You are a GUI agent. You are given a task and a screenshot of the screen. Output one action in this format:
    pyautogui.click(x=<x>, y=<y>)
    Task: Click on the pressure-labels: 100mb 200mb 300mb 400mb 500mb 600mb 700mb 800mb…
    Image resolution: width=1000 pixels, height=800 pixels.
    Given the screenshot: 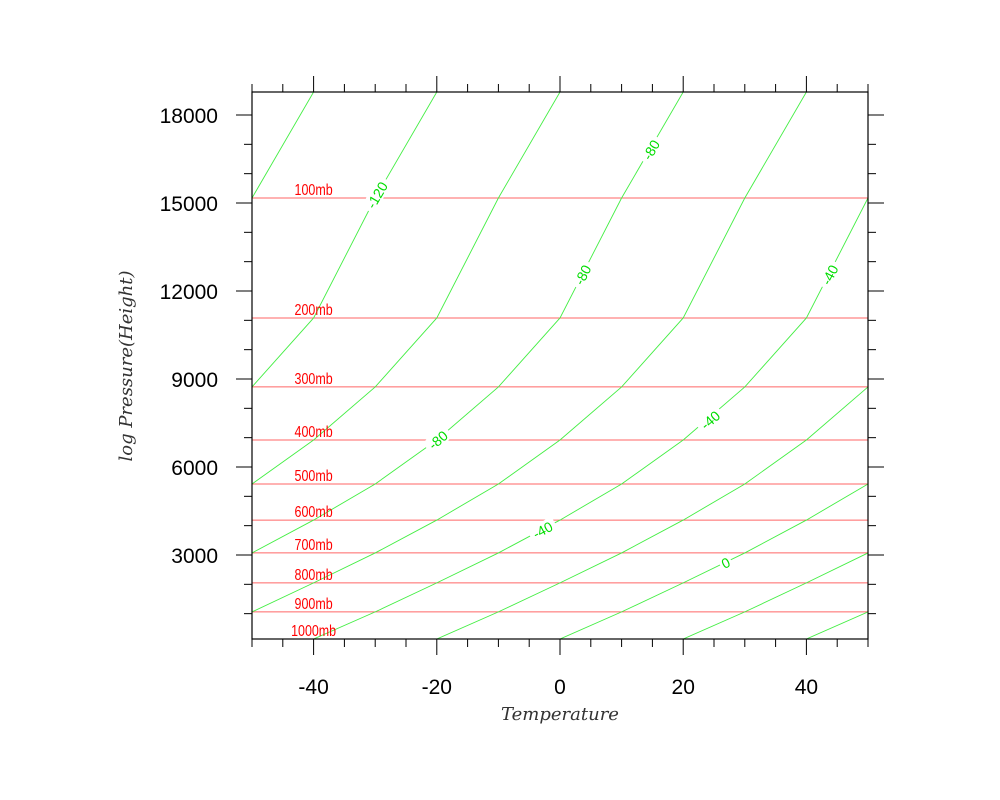 What is the action you would take?
    pyautogui.click(x=313, y=411)
    